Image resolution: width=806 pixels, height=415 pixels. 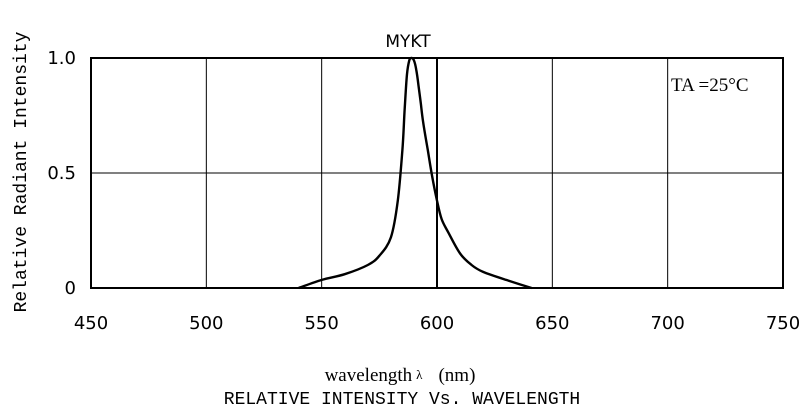 I want to click on lambda-symbol: λ, so click(x=419, y=374).